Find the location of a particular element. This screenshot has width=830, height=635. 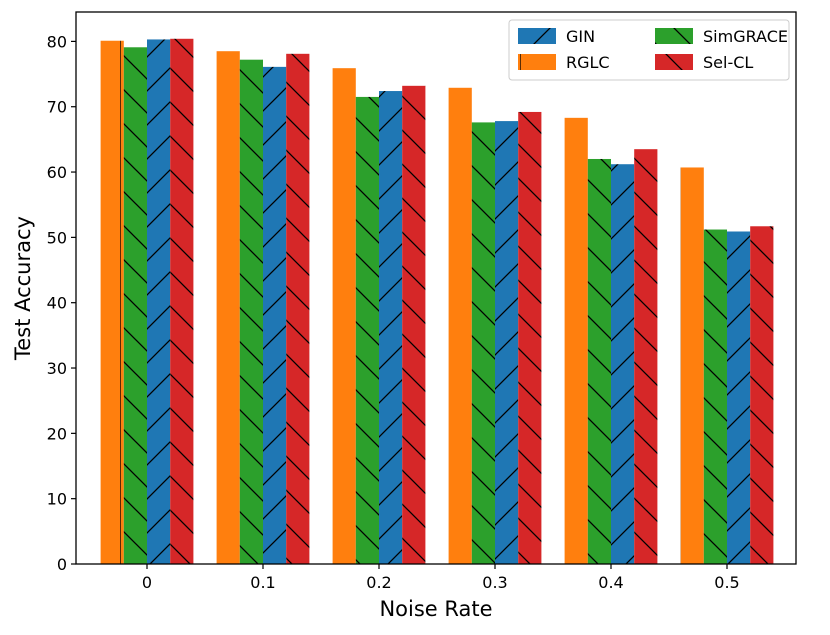

bar-gin-0.2 is located at coordinates (391, 327).